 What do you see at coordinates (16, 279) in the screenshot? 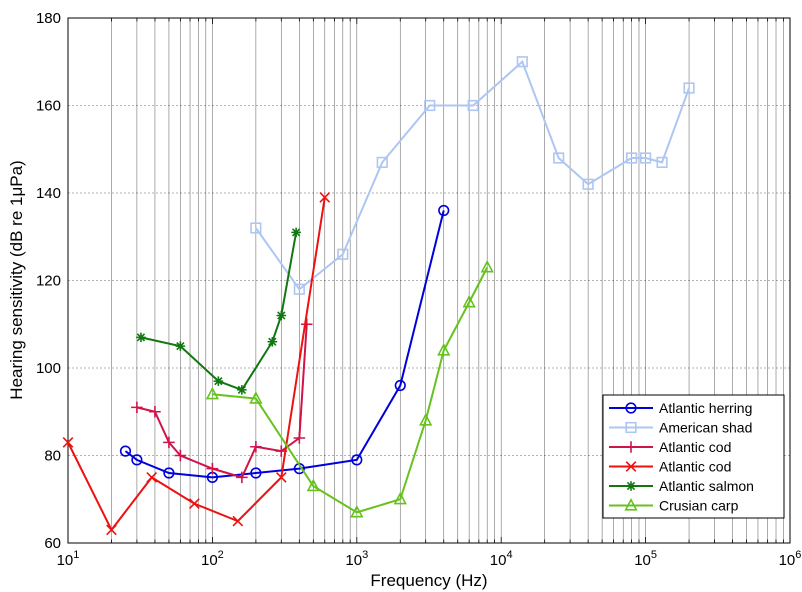
I see `y-axis-label: Hearing sensitivity (dB re 1μPa)` at bounding box center [16, 279].